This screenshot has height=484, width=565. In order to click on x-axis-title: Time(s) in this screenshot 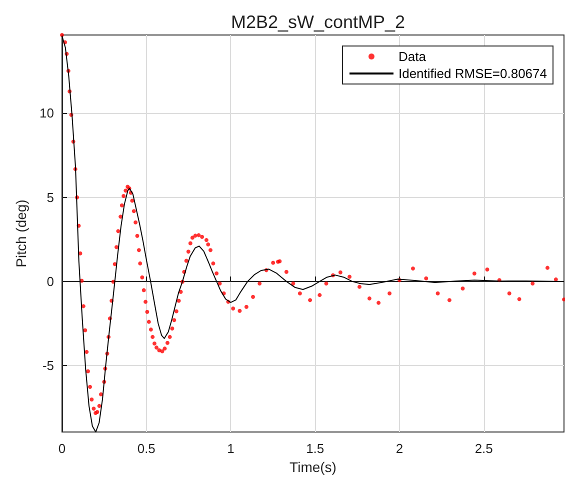, I will do `click(313, 467)`.